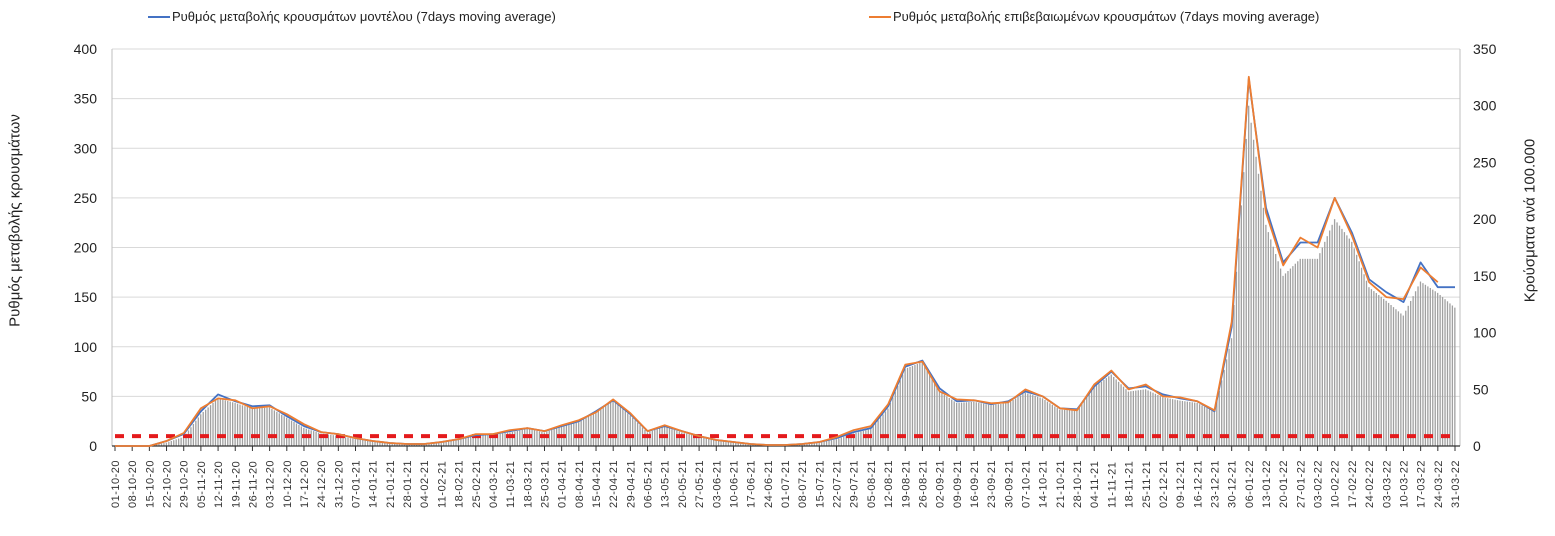 This screenshot has width=1555, height=536. What do you see at coordinates (580, 484) in the screenshot?
I see `x-tick-label: 08-04-21` at bounding box center [580, 484].